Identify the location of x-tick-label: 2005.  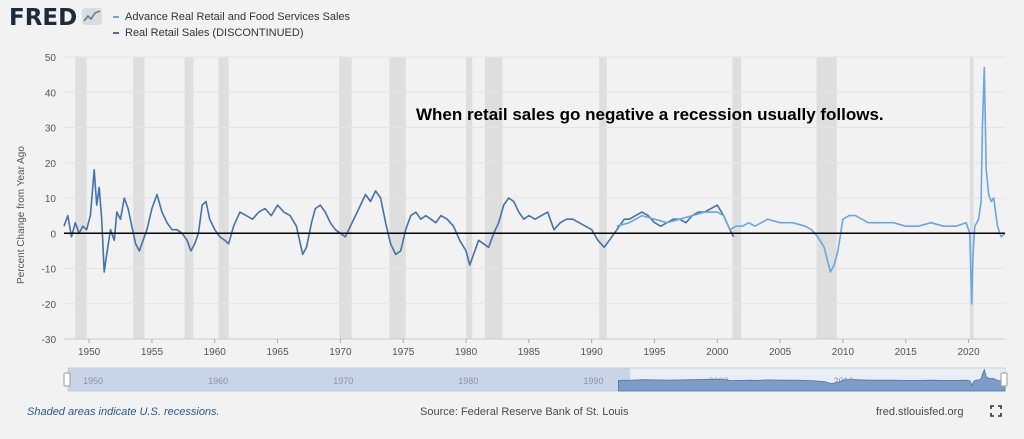
(780, 352).